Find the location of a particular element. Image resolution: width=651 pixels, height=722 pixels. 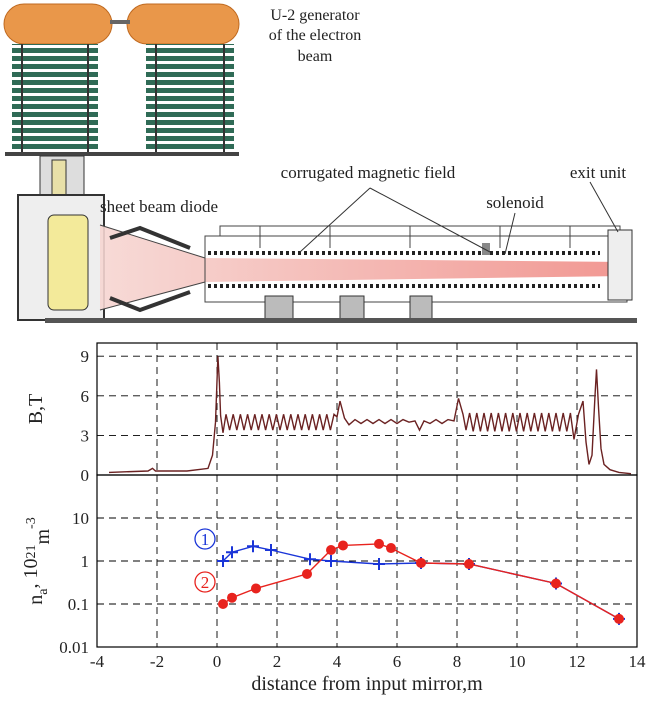

legend-label: 1 is located at coordinates (205, 539).